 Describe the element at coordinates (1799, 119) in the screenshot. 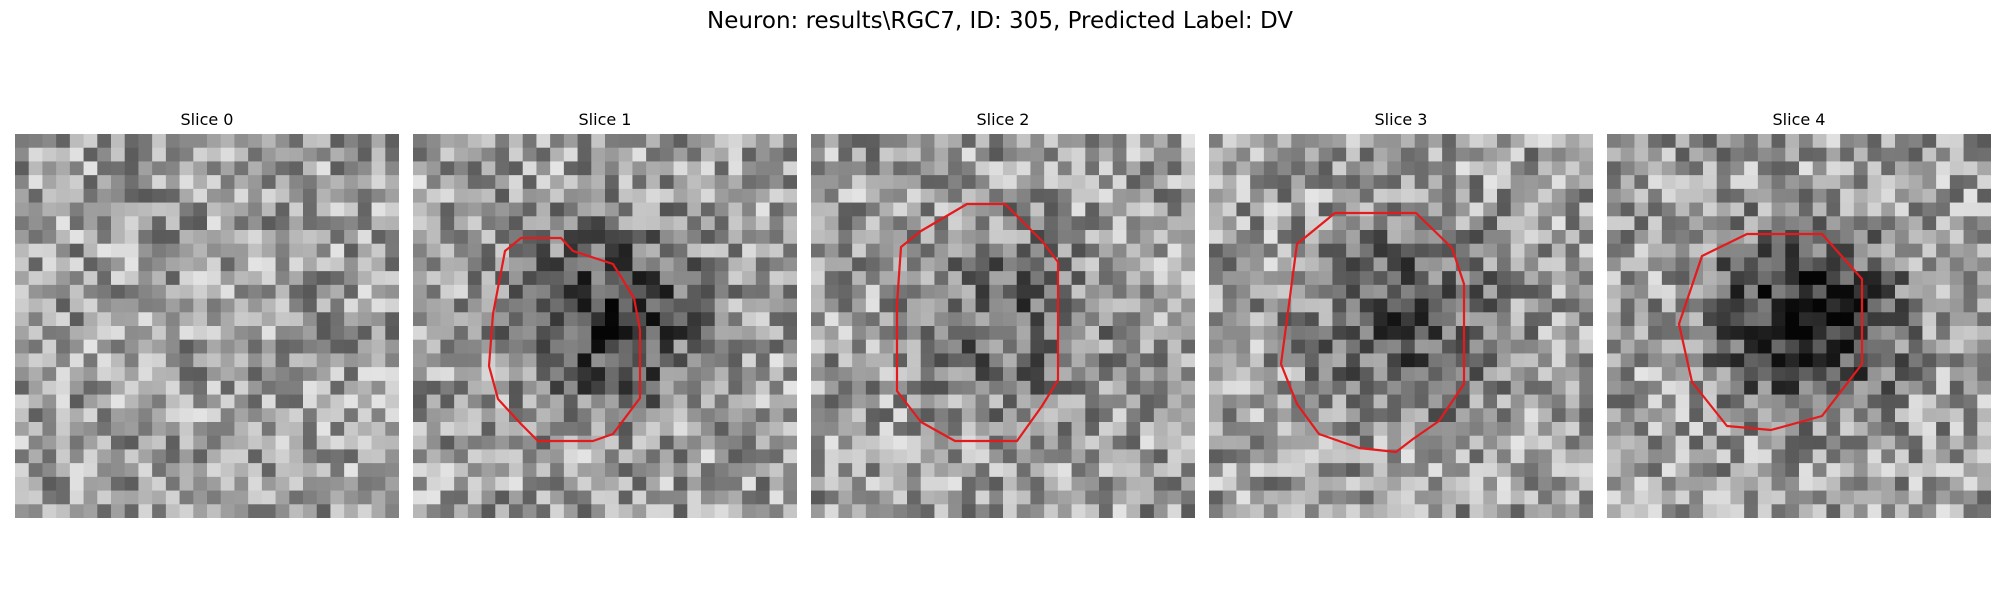

I see `slice-title: Slice 4` at that location.